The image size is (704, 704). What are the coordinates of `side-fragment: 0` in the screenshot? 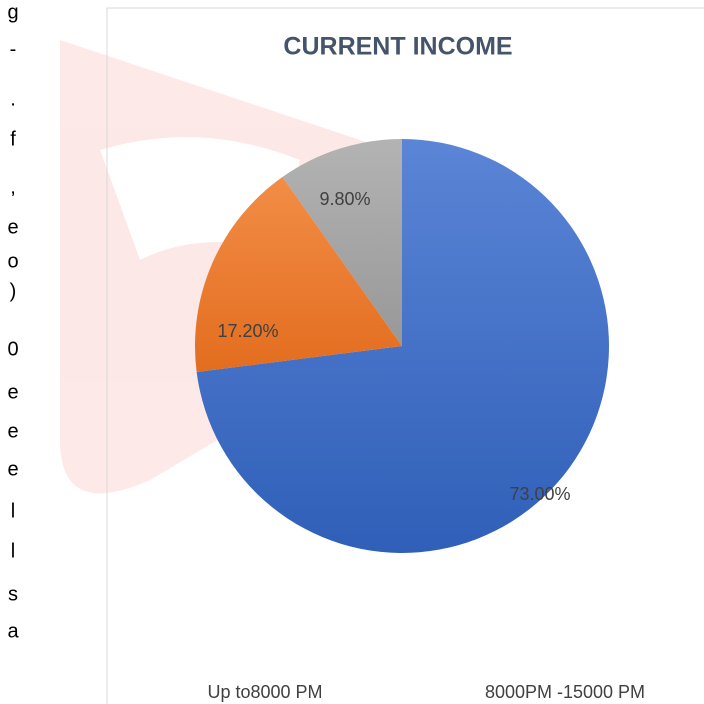 It's located at (12, 349).